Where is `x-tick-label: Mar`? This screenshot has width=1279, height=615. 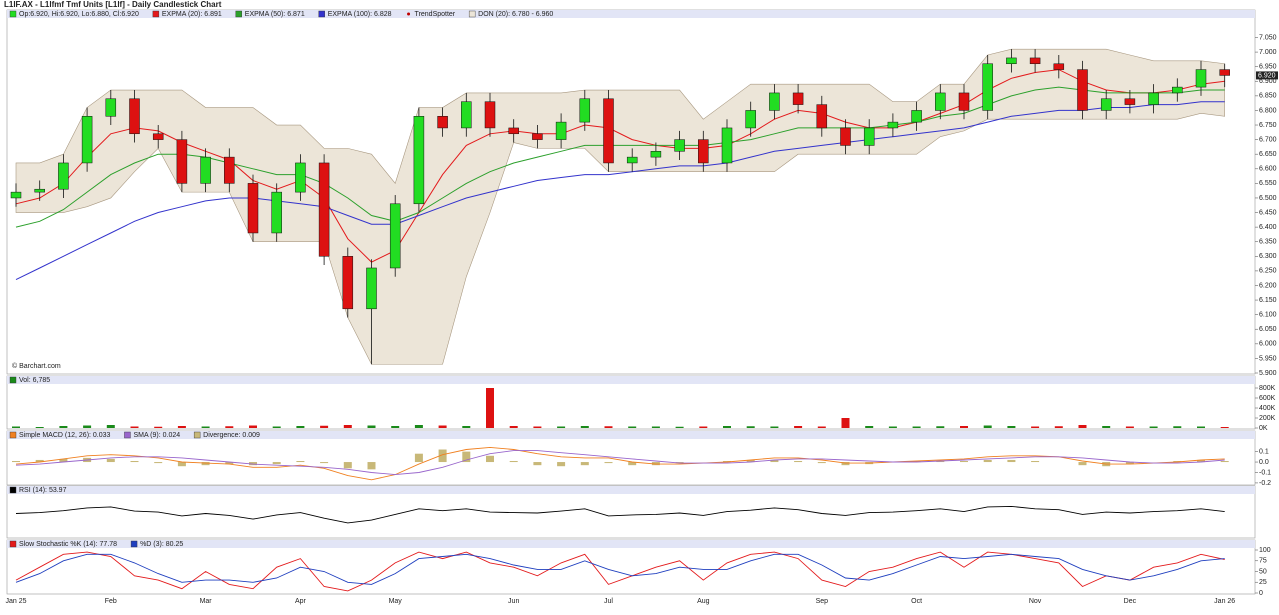
x-tick-label: Mar is located at coordinates (206, 601).